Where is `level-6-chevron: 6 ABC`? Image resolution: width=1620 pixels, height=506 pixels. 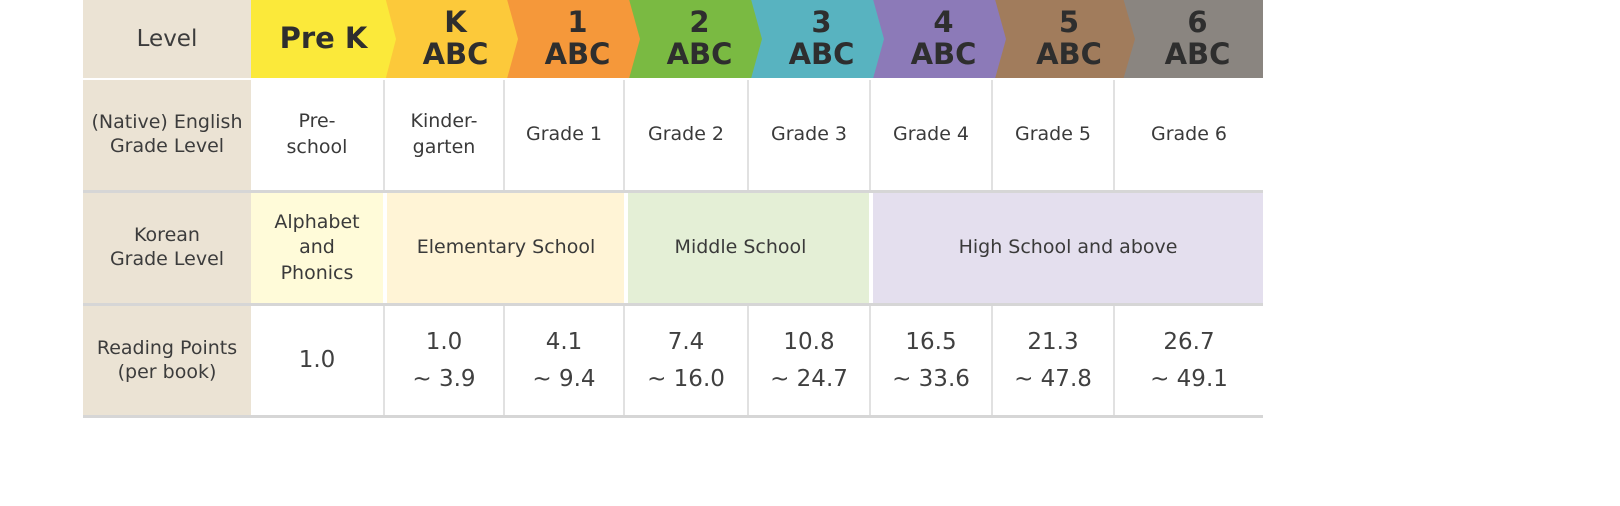 level-6-chevron: 6 ABC is located at coordinates (1192, 39).